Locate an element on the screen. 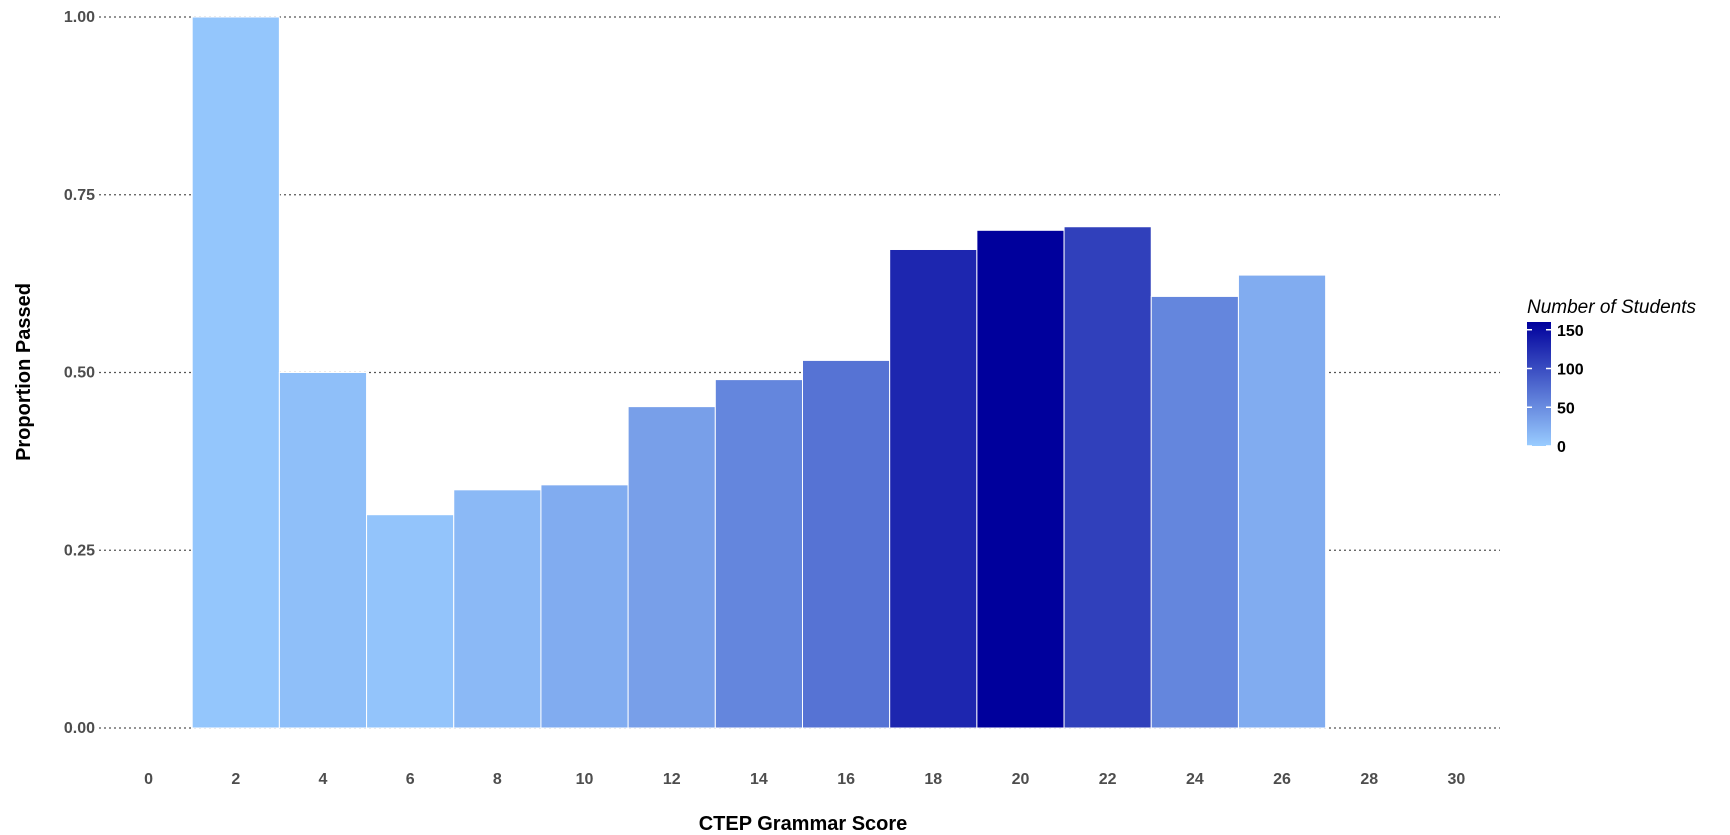  x-tick-label: 16 is located at coordinates (846, 779).